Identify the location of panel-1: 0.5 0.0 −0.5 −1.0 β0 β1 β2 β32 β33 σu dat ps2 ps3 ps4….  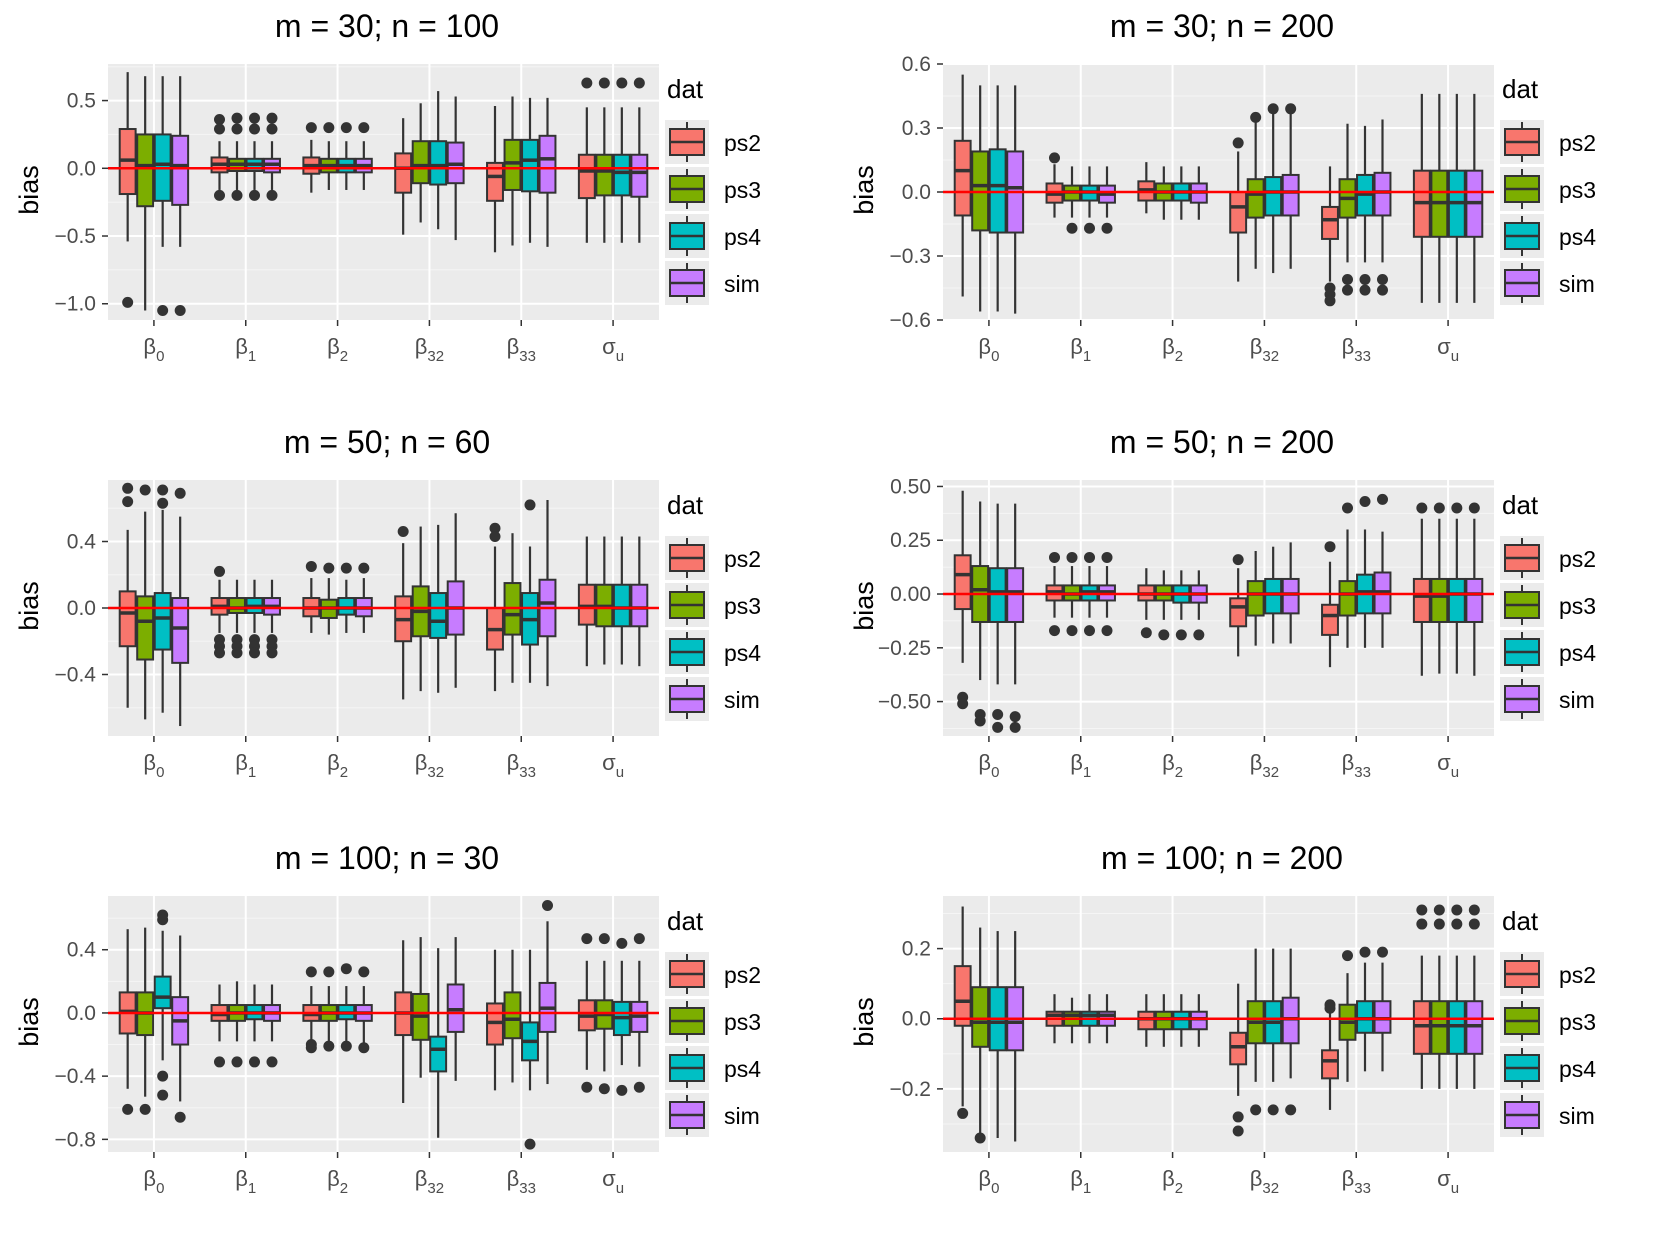
(408, 214).